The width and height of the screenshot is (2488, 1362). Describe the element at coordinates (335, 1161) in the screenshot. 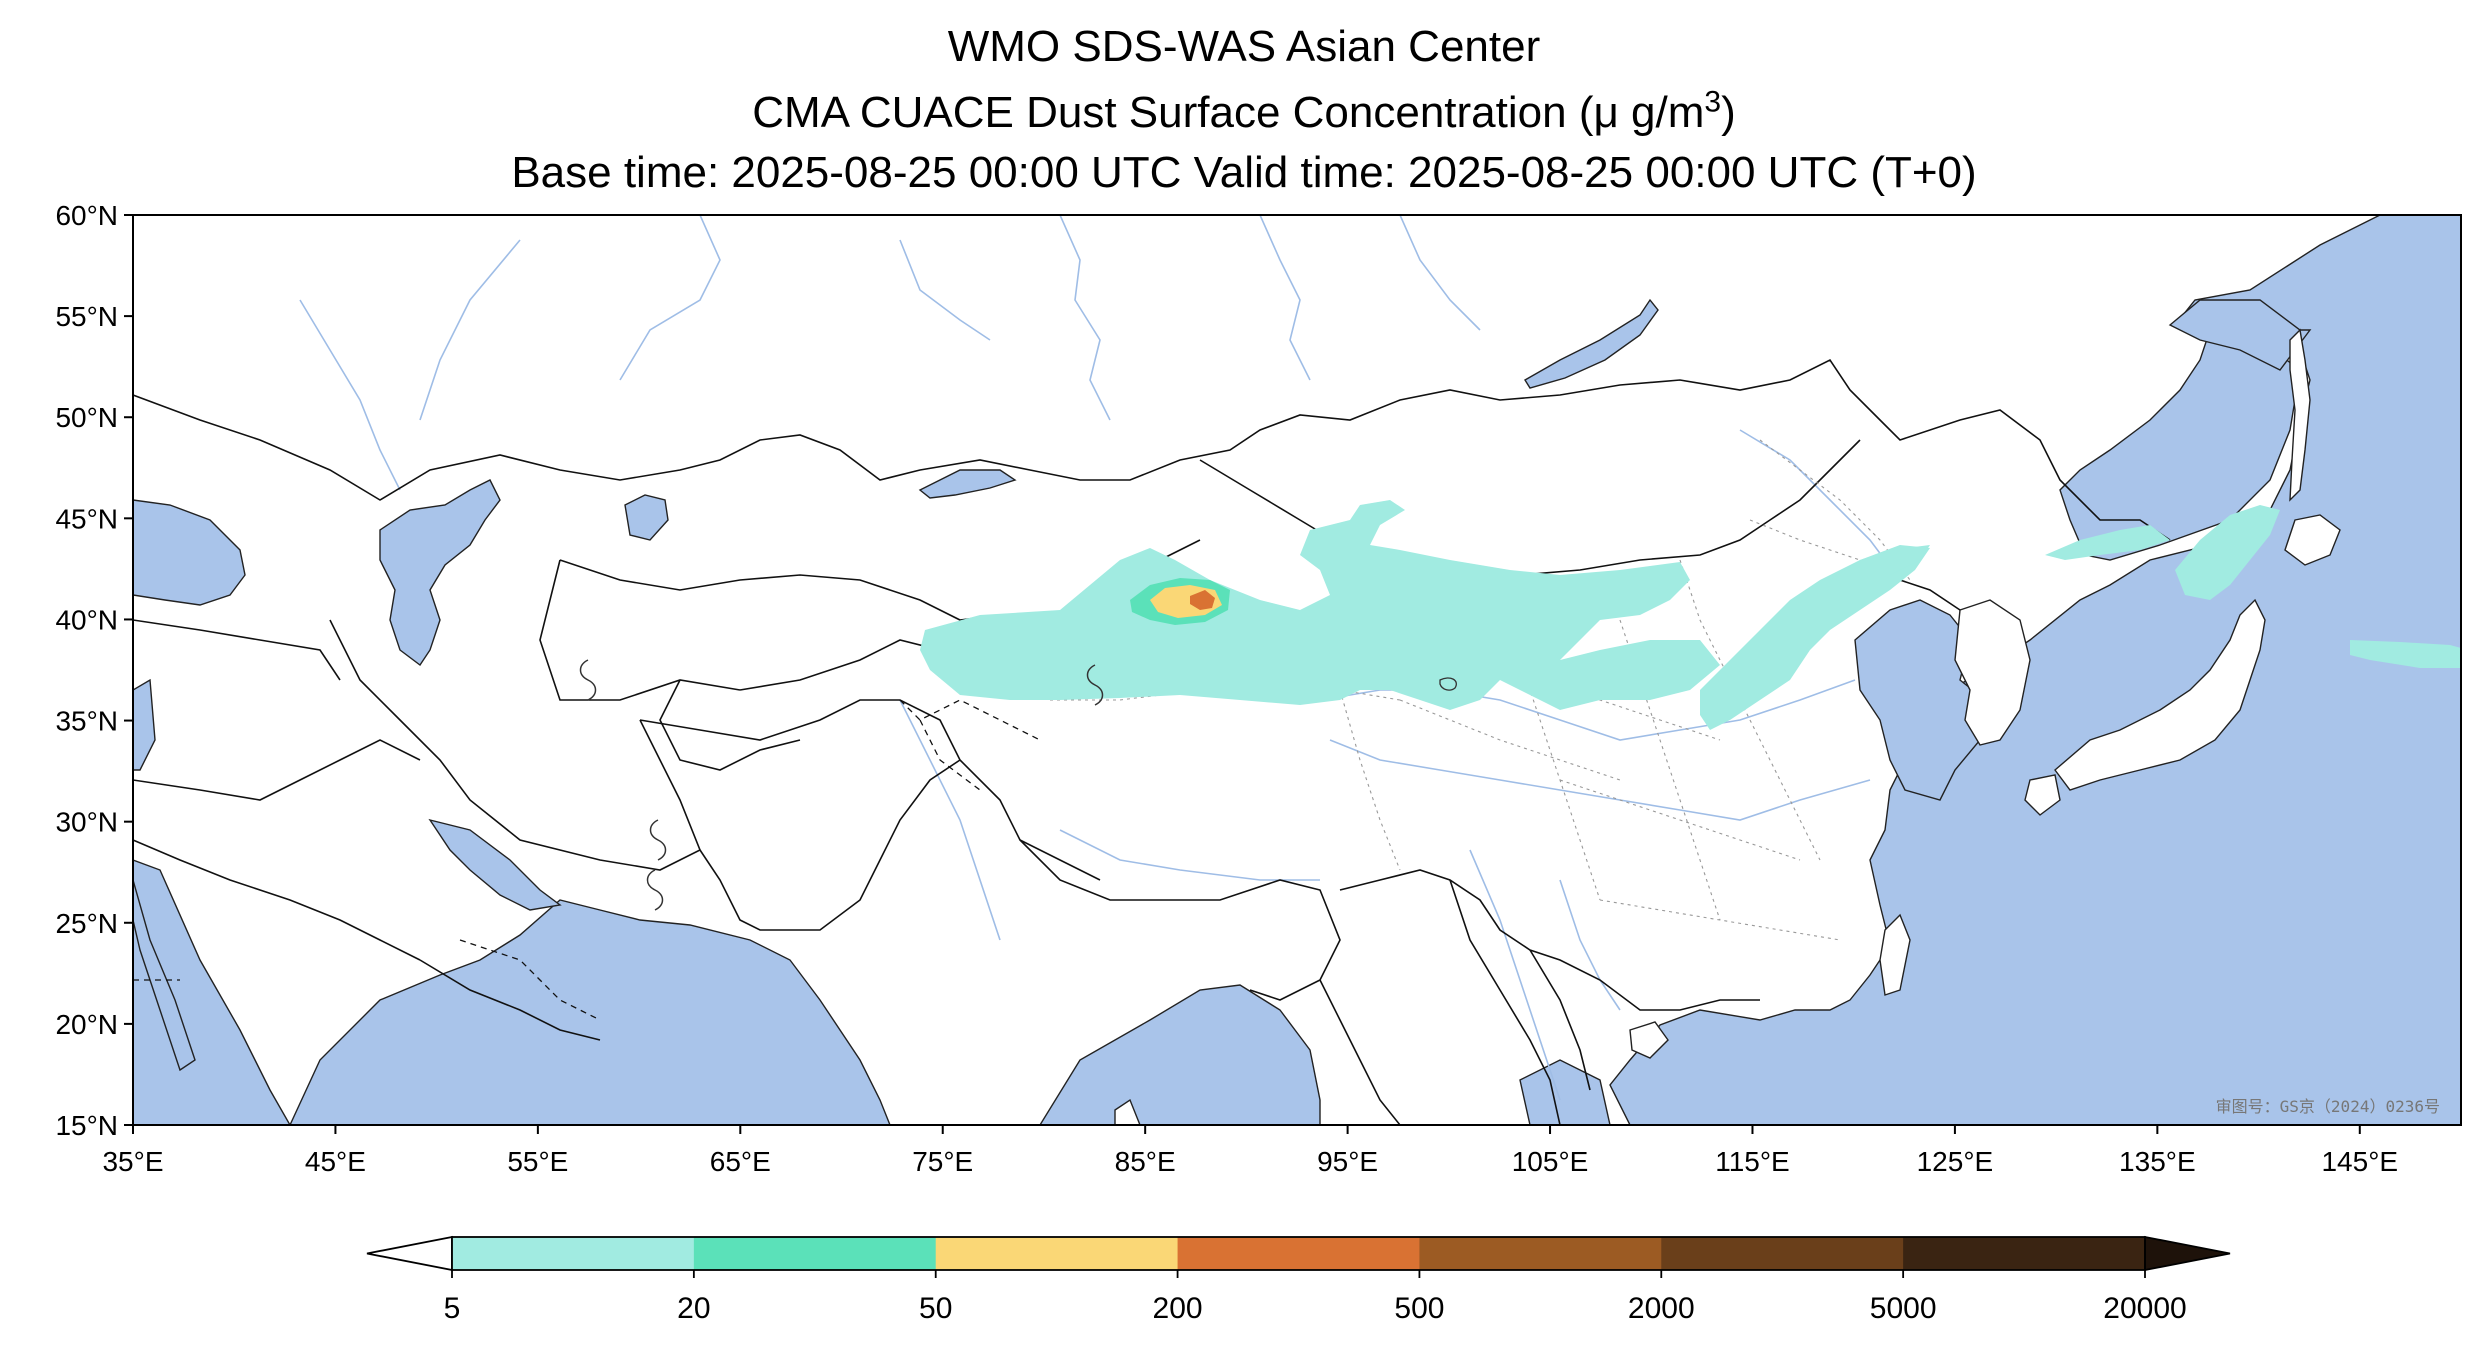

I see `lon-tick-label: 45°E` at that location.